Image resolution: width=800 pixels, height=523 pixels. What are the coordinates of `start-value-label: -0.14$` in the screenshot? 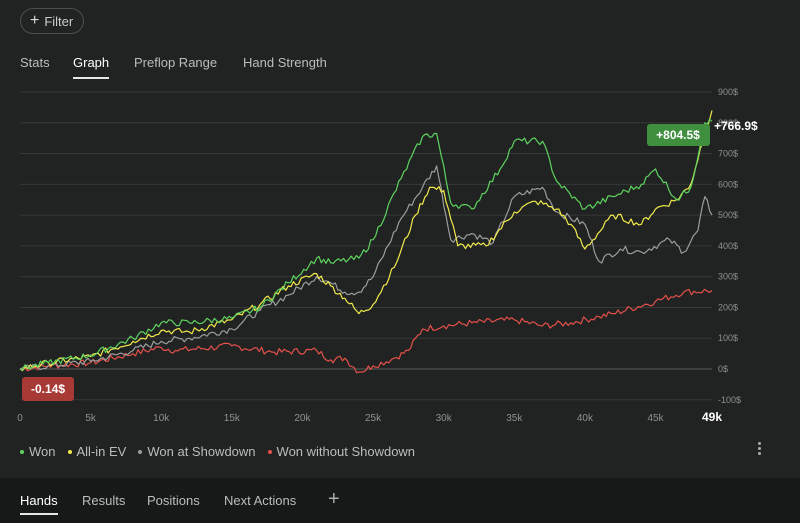 It's located at (48, 389).